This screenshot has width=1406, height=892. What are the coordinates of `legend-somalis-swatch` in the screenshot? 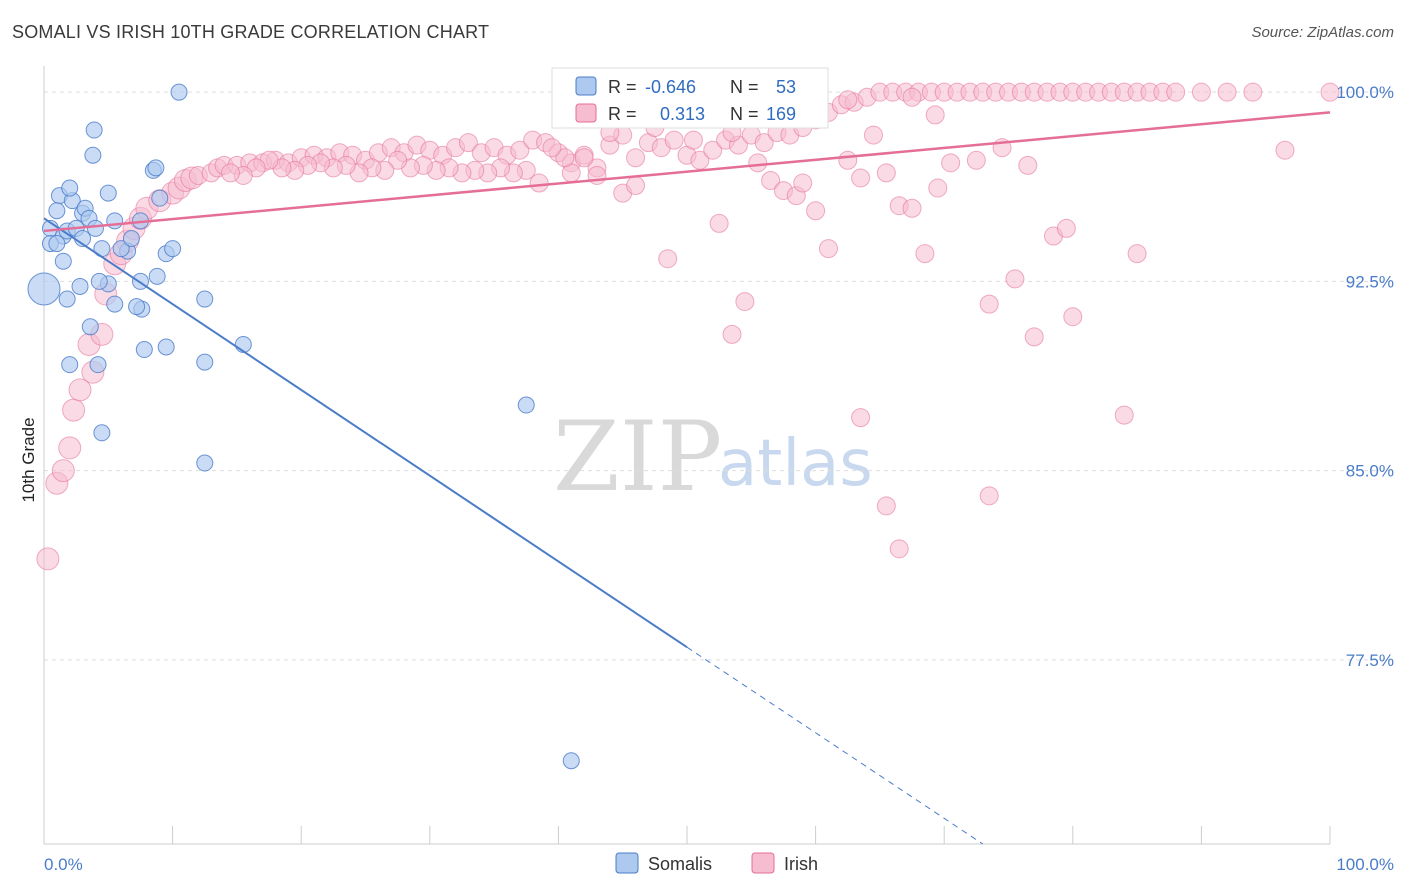 It's located at (627, 863).